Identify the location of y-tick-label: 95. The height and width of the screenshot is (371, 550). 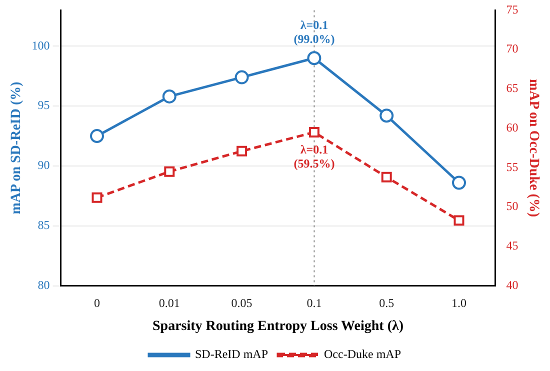
(44, 105).